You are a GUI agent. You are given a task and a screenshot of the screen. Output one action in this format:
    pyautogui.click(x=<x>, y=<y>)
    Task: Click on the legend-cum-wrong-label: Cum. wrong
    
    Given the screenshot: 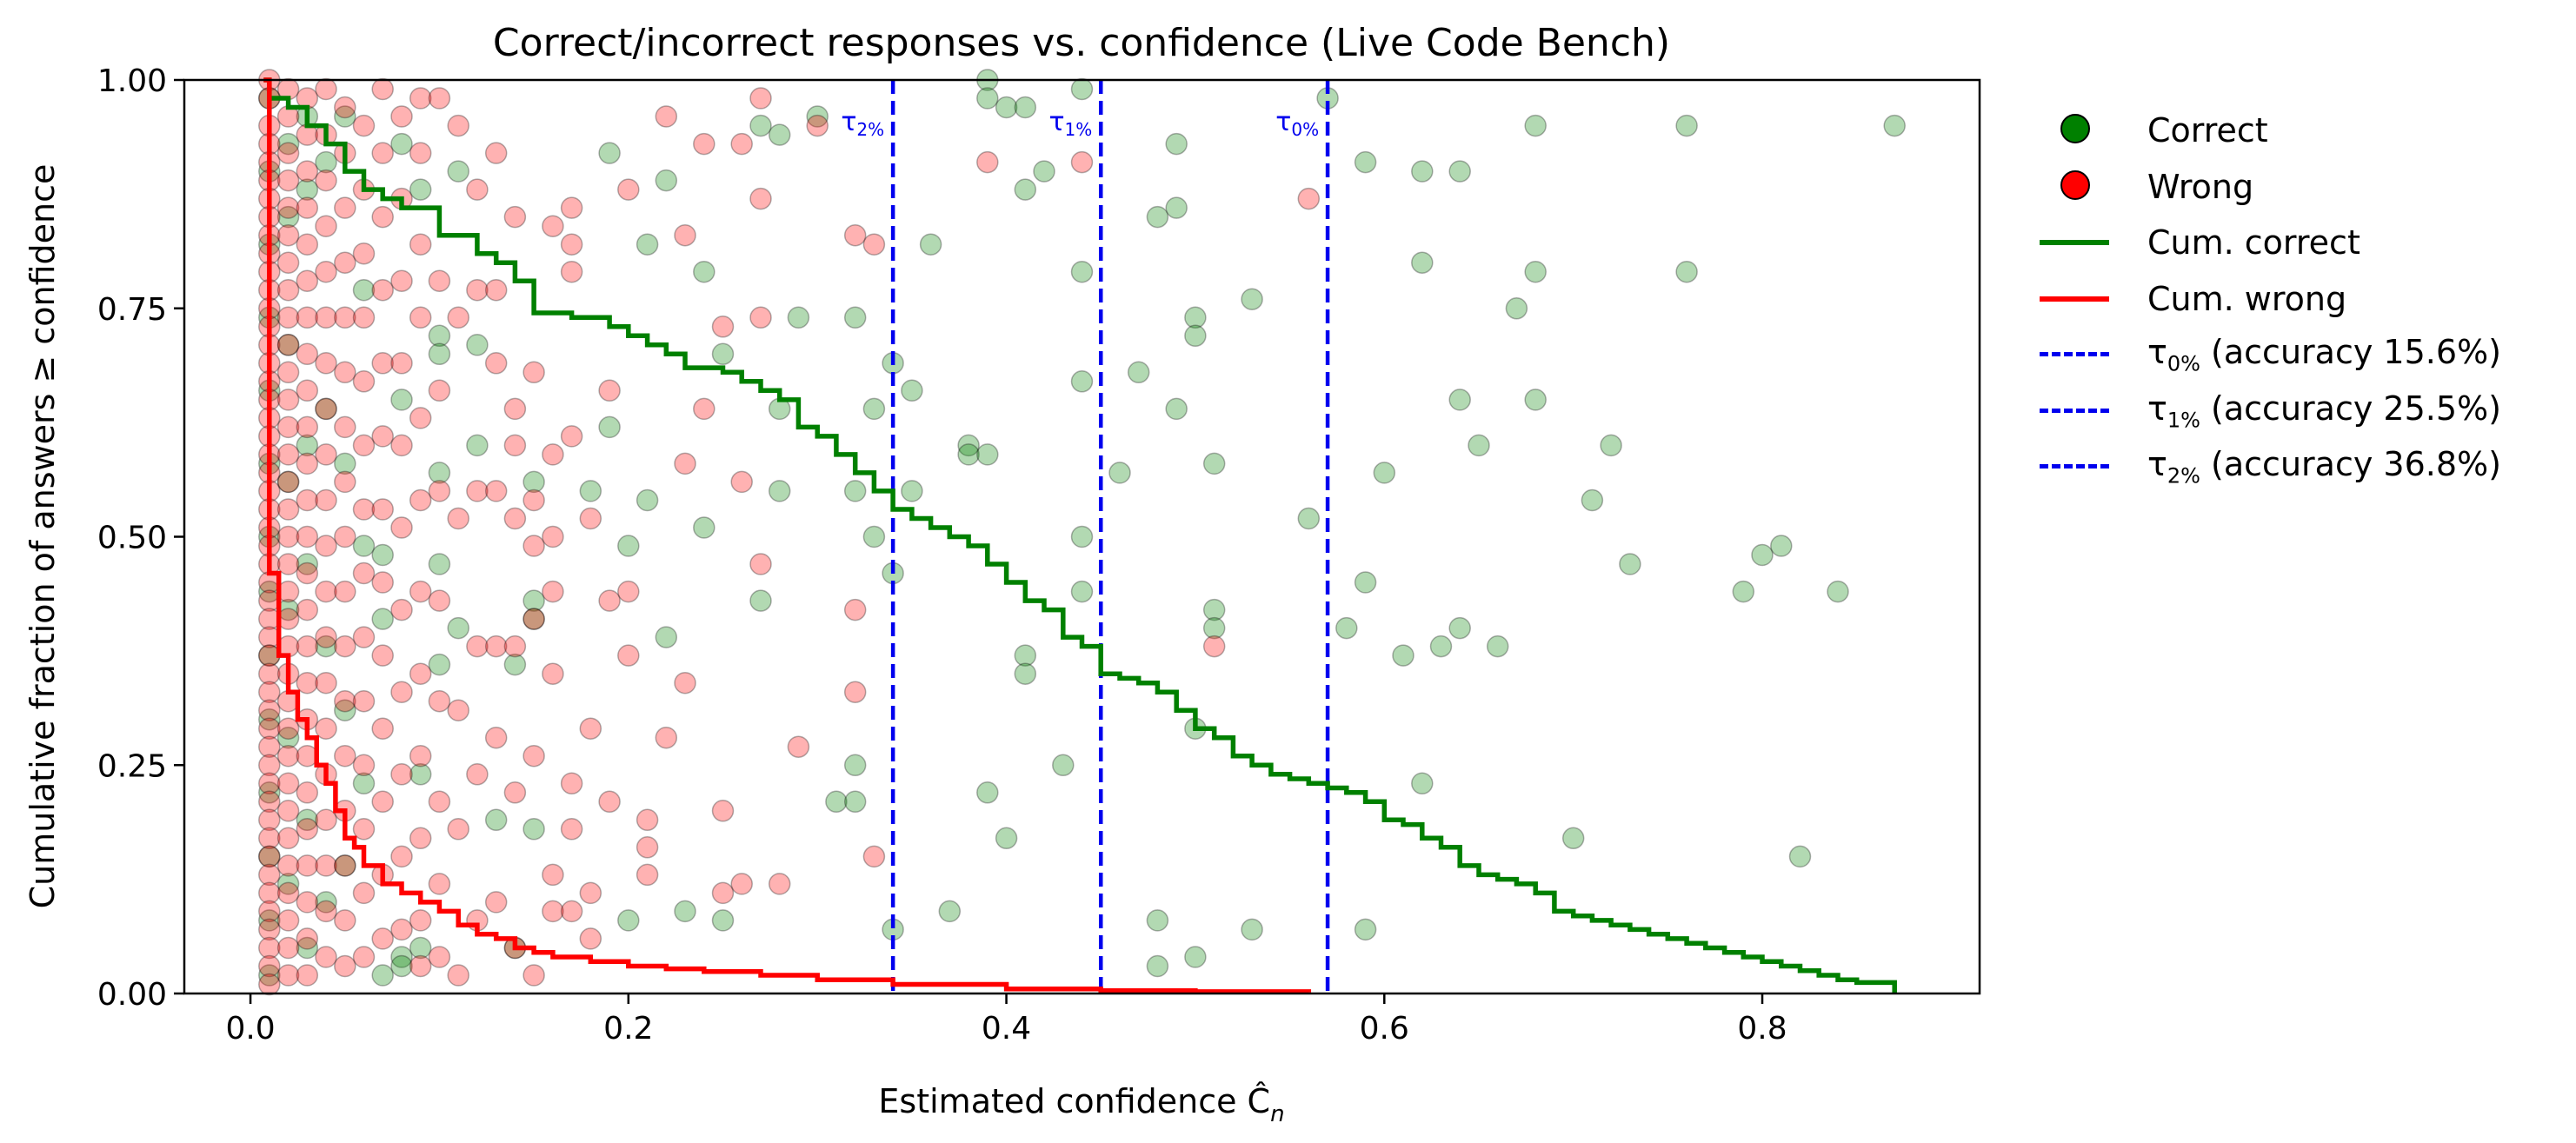 What is the action you would take?
    pyautogui.click(x=2247, y=298)
    